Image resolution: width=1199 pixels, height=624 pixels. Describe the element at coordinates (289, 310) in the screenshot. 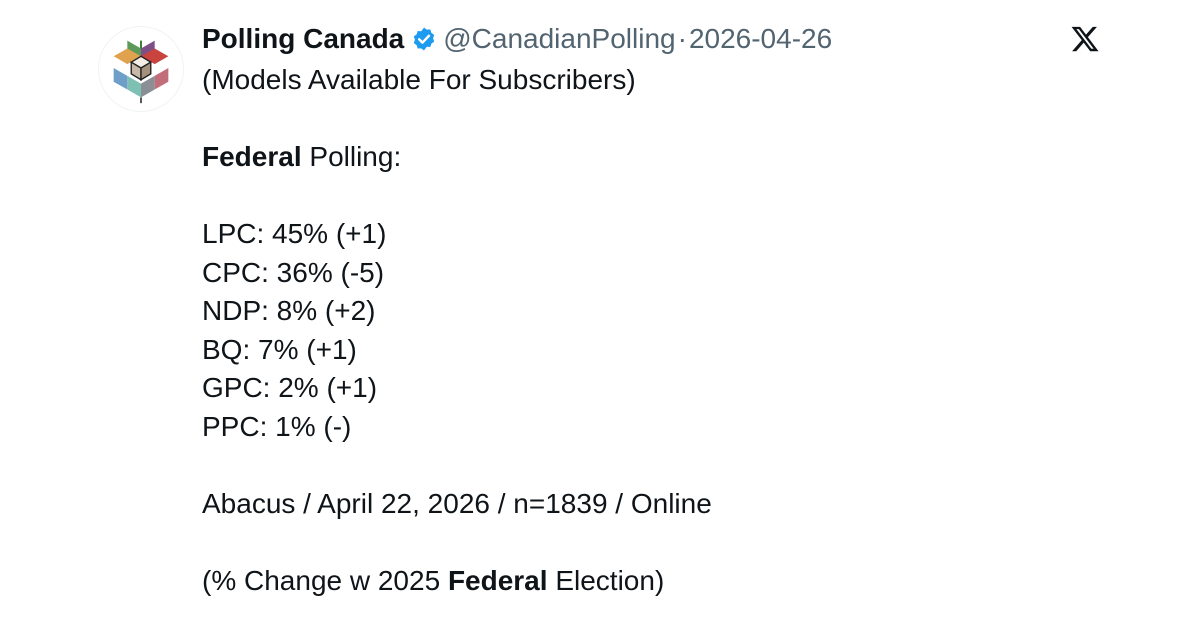

I see `result-line-ndp: NDP: 8% (+2)` at that location.